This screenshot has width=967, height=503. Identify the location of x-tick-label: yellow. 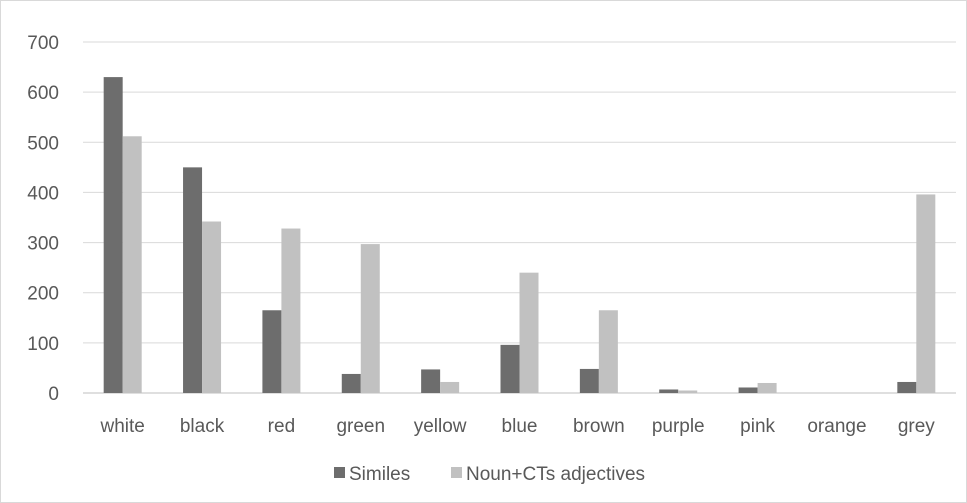
(440, 426).